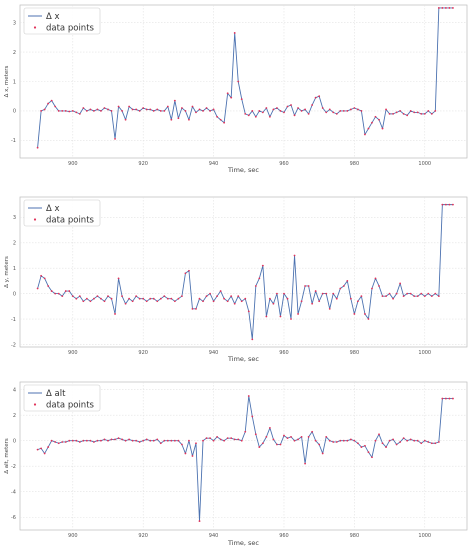 The height and width of the screenshot is (550, 473). Describe the element at coordinates (284, 353) in the screenshot. I see `x-tick-label: 960` at that location.